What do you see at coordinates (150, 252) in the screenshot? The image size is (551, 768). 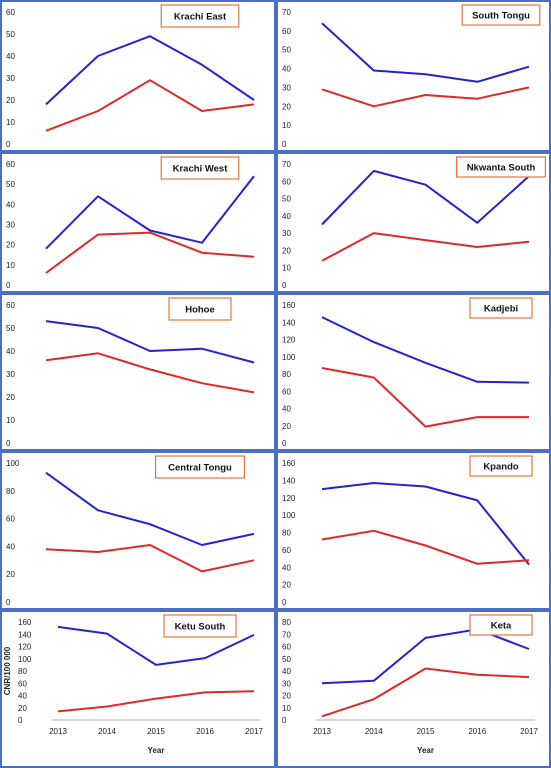 I see `series-line-2-krachi-west` at bounding box center [150, 252].